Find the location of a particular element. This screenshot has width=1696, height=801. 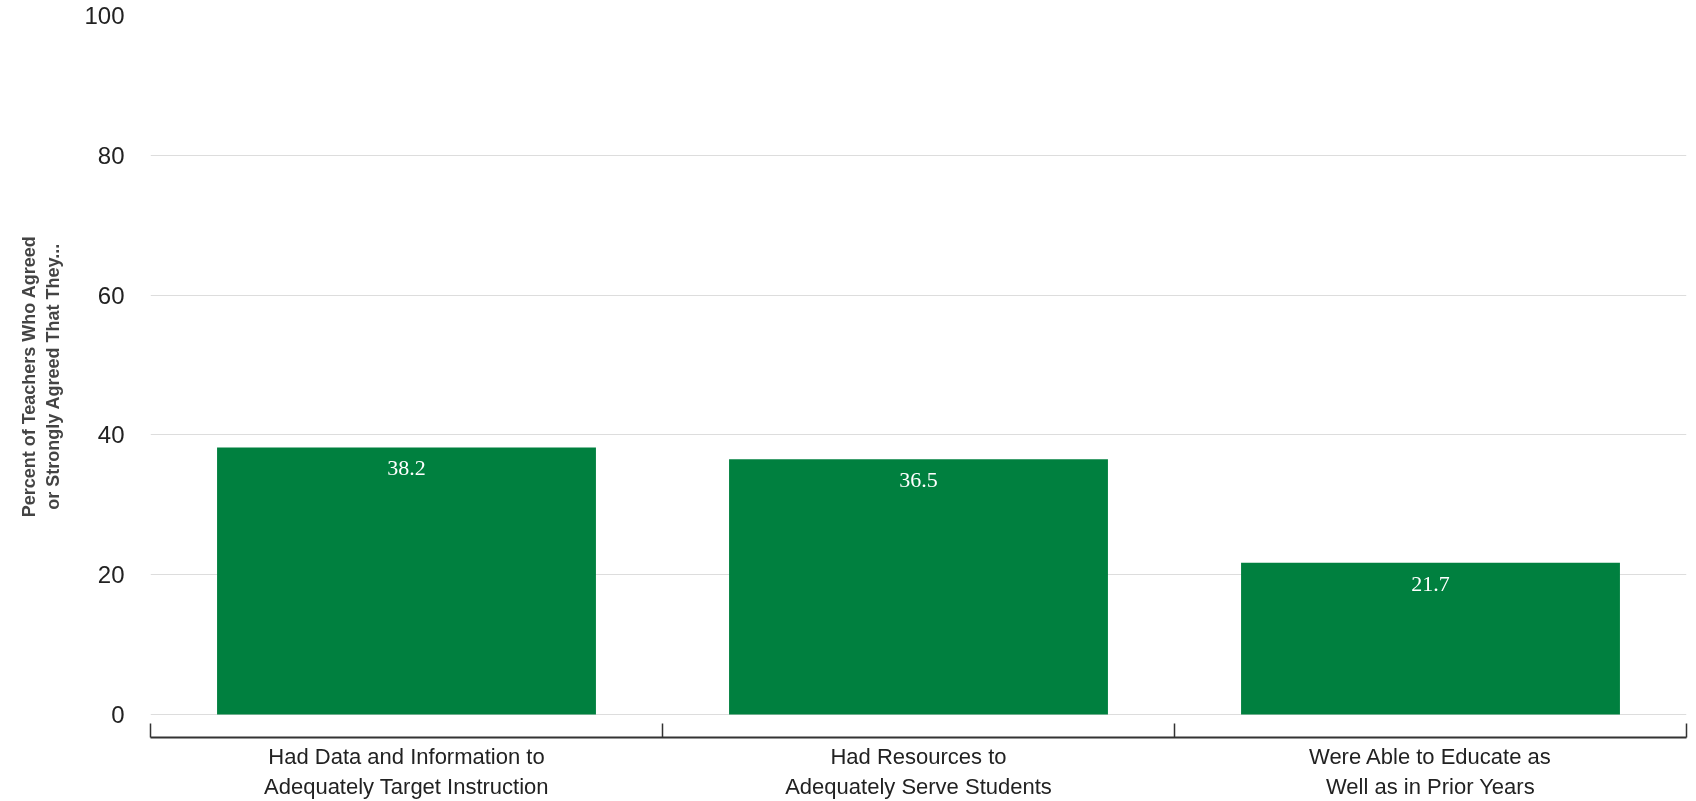

y-tick-label: 60 is located at coordinates (111, 295).